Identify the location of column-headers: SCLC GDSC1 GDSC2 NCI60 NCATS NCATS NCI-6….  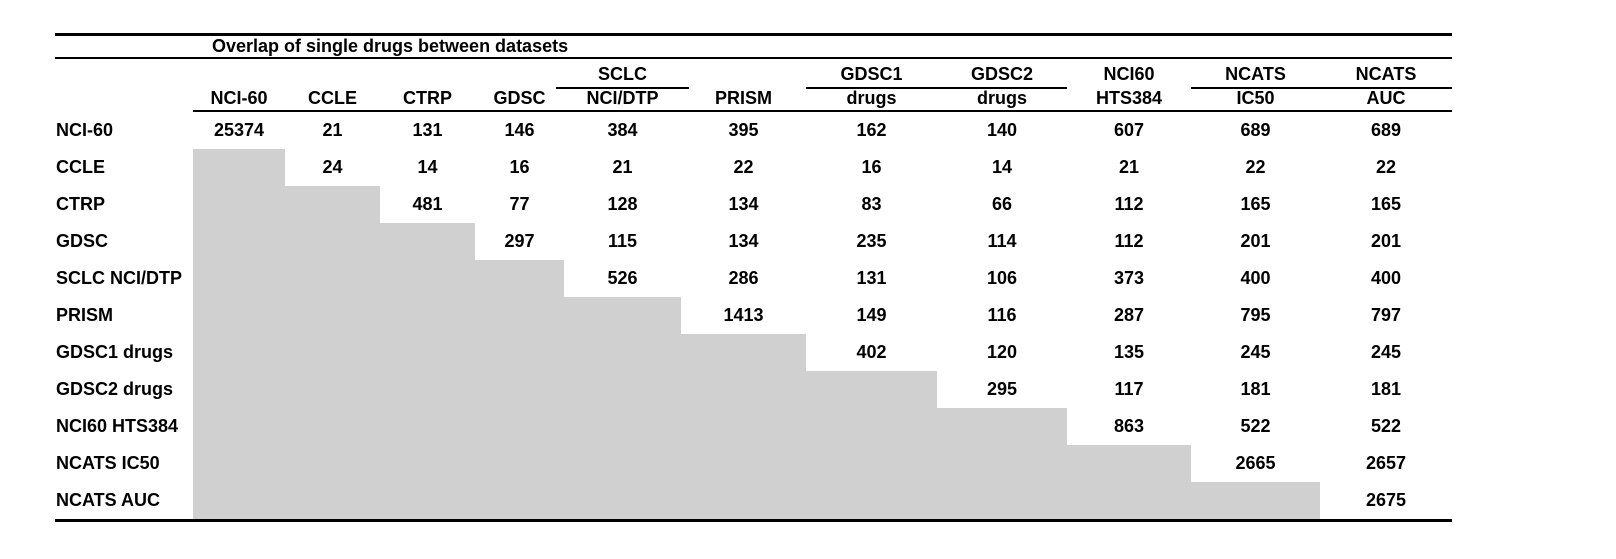
(753, 84).